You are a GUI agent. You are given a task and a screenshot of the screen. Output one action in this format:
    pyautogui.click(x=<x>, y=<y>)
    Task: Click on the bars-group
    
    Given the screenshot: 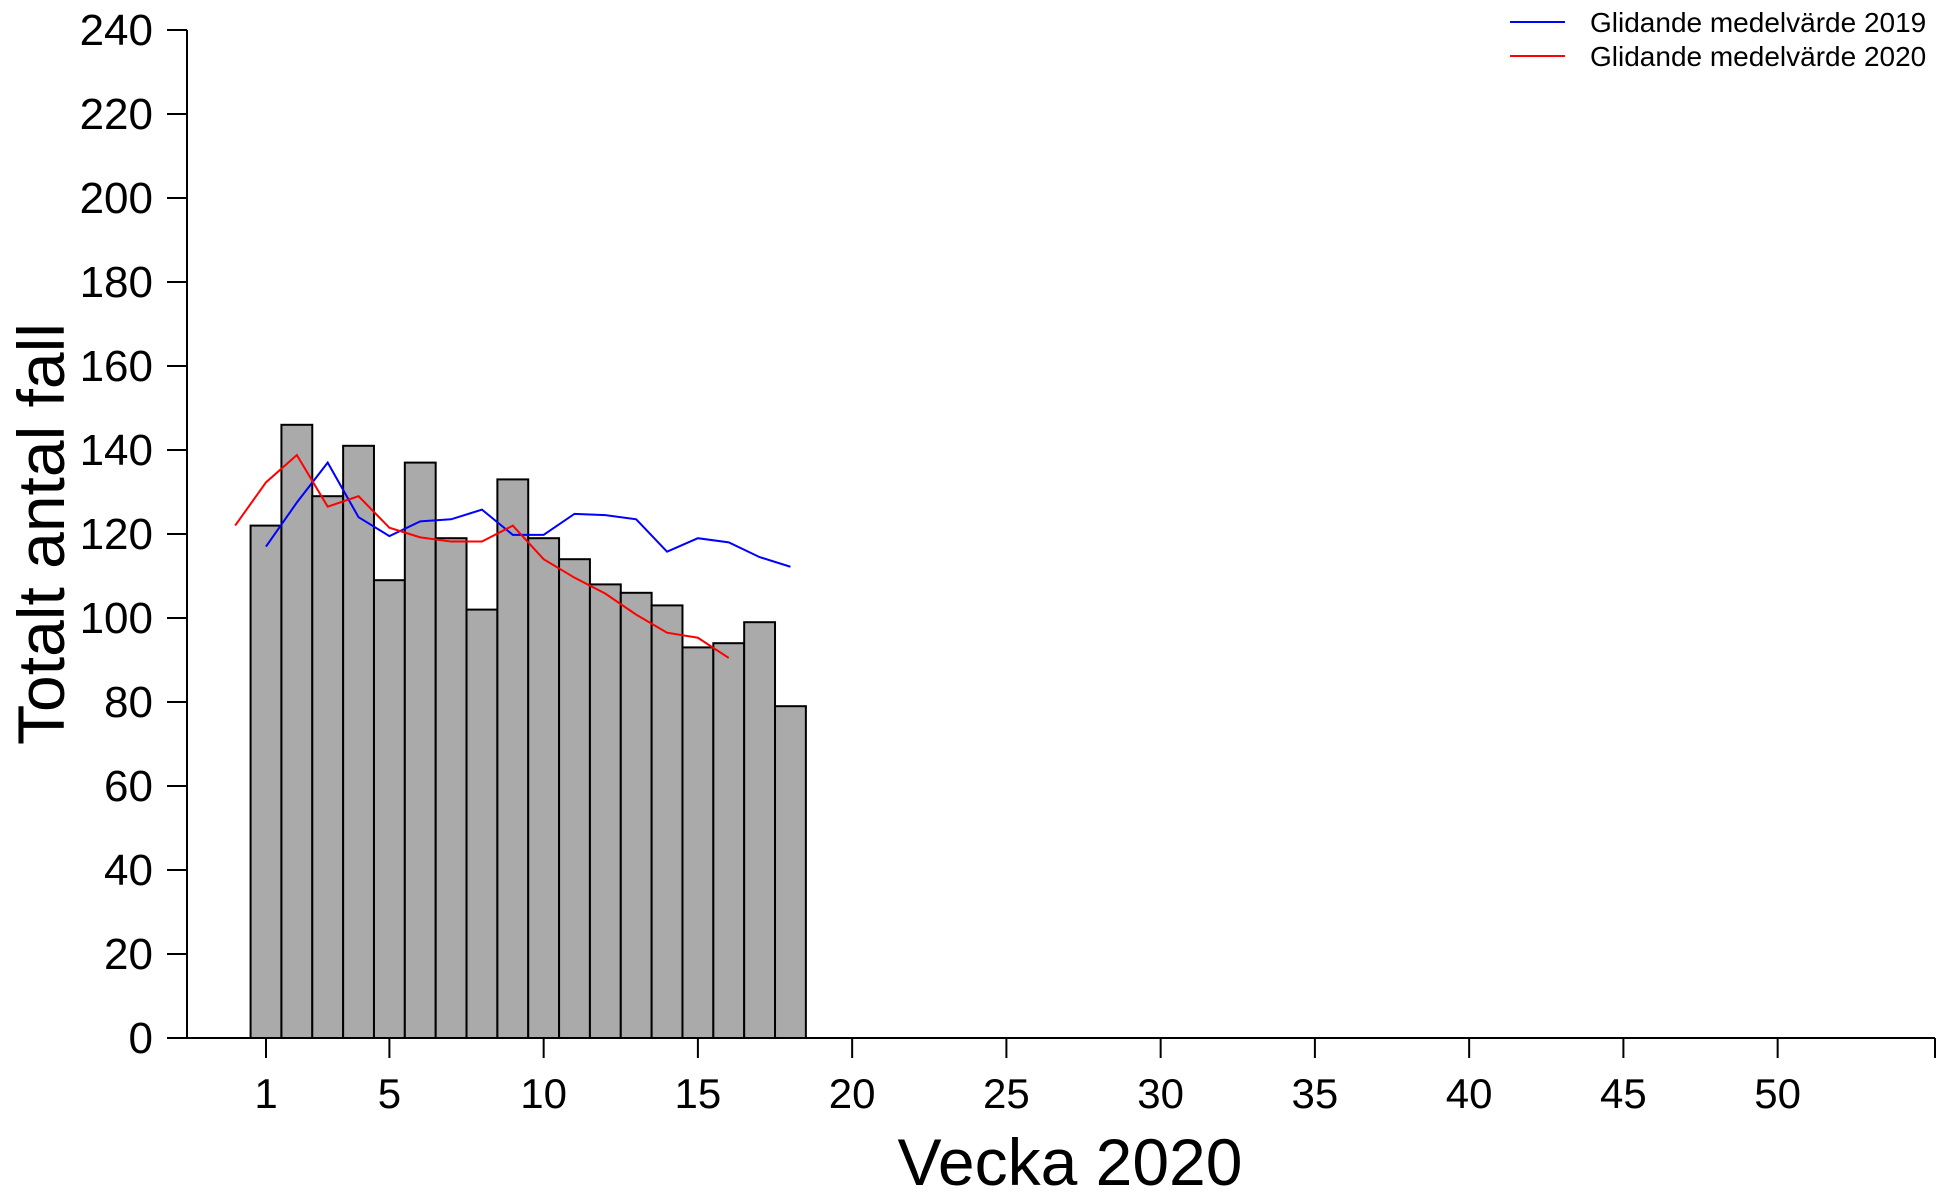 What is the action you would take?
    pyautogui.click(x=528, y=731)
    